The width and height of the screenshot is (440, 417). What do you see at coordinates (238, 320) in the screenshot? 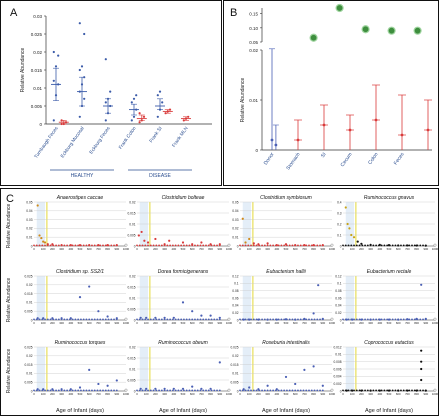
I see `panel-c-y-tick-label: 0` at bounding box center [238, 320].